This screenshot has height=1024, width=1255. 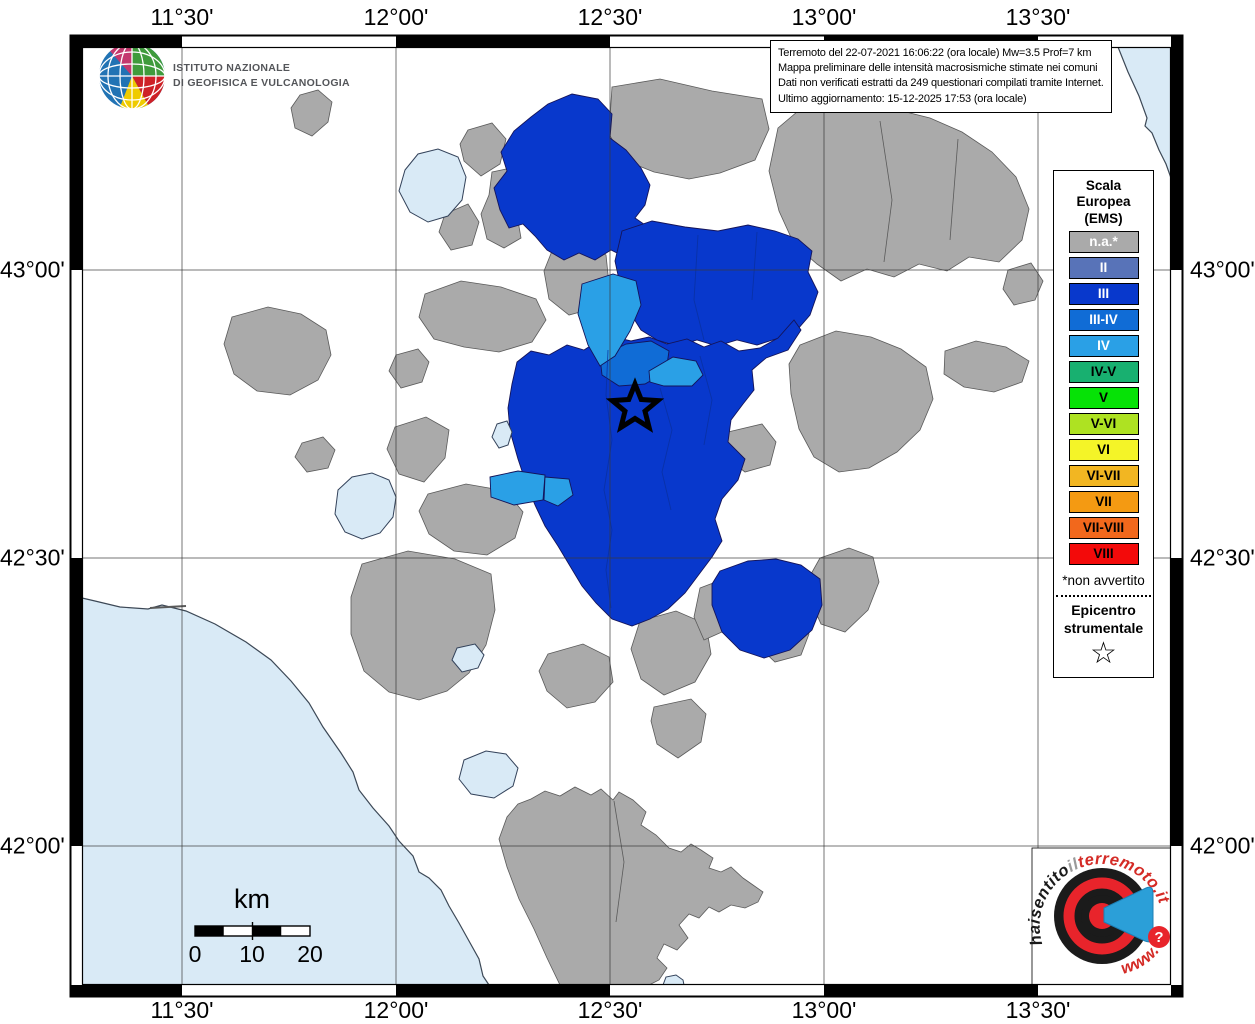 I want to click on legend-title-line: Scala, so click(x=1103, y=185).